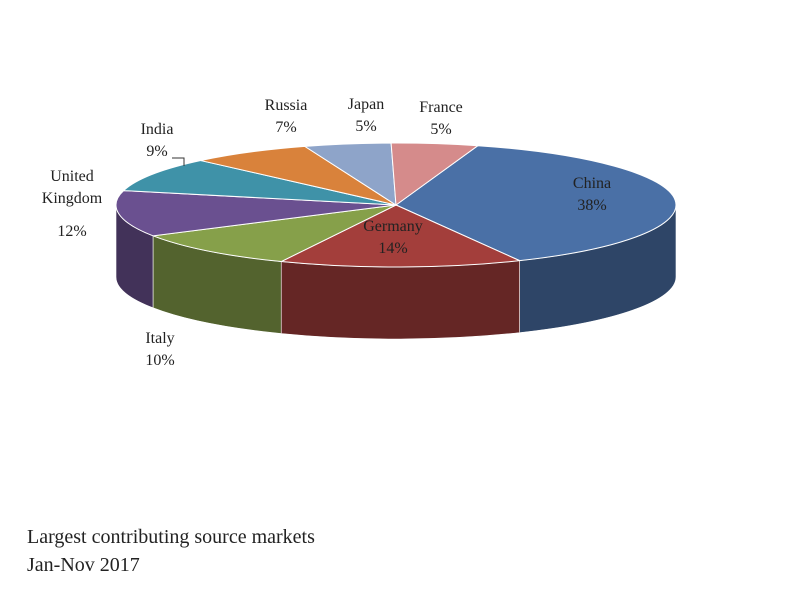 This screenshot has width=796, height=590. Describe the element at coordinates (160, 338) in the screenshot. I see `slice-label: Italy` at that location.